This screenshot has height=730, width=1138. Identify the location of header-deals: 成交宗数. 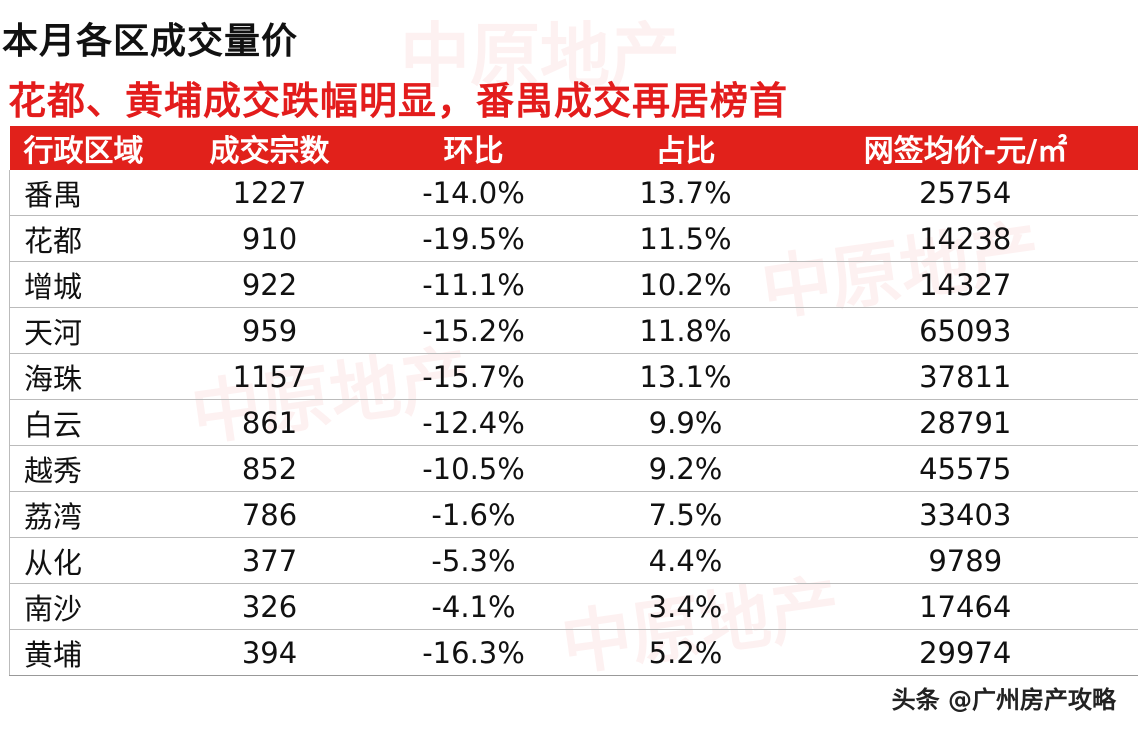
(269, 151).